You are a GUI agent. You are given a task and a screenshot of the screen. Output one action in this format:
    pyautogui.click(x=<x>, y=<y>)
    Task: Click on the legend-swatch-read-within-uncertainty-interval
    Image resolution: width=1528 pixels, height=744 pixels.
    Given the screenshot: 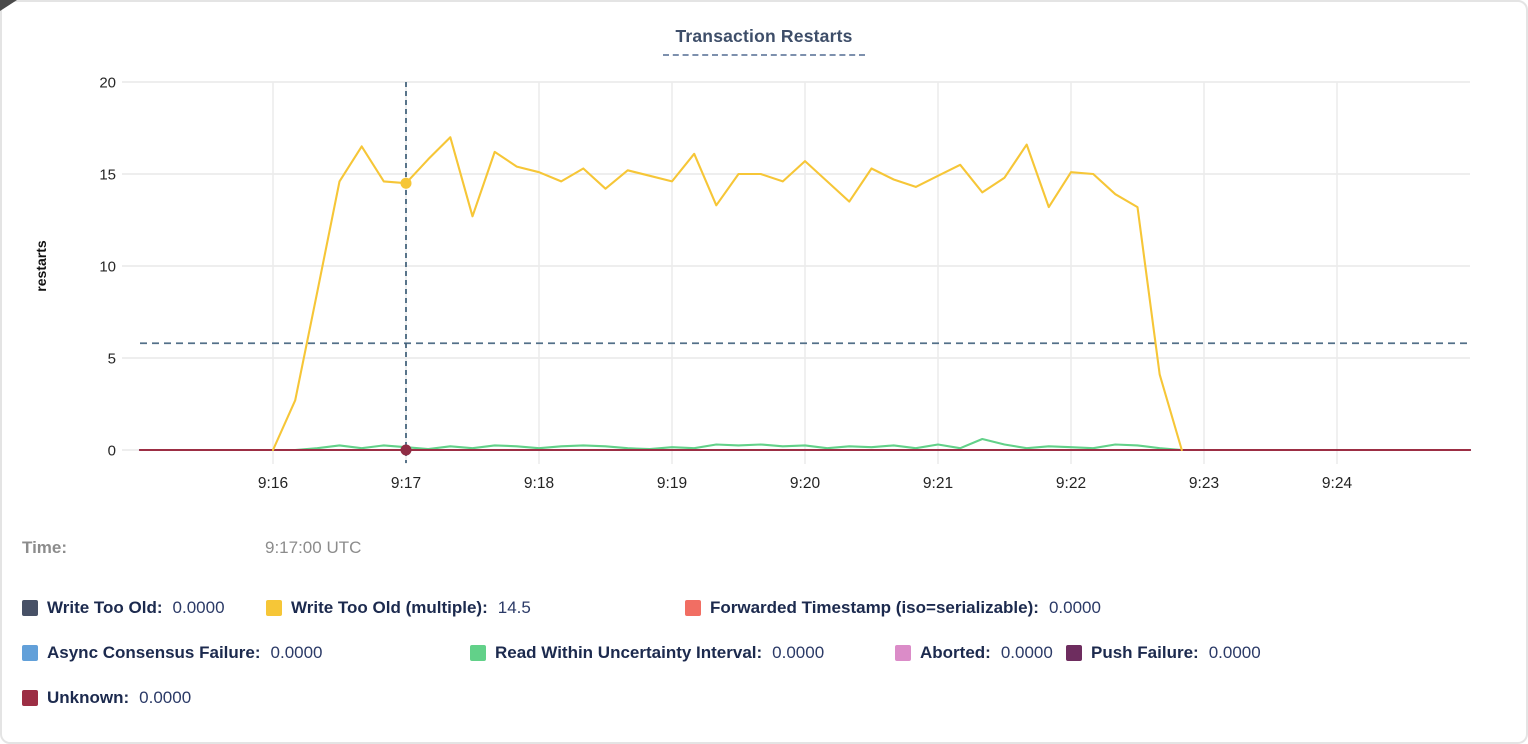 What is the action you would take?
    pyautogui.click(x=478, y=652)
    